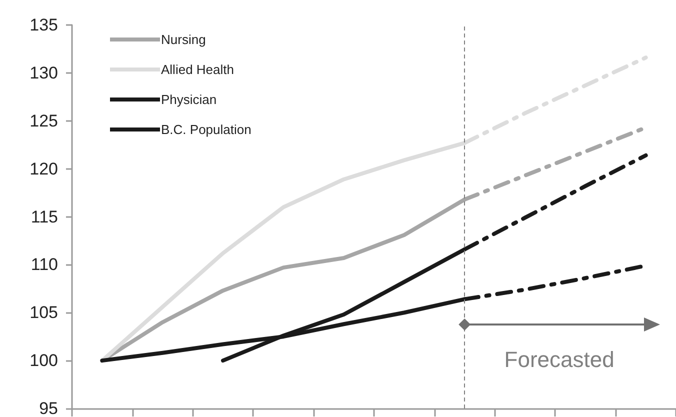 The height and width of the screenshot is (417, 676). Describe the element at coordinates (44, 360) in the screenshot. I see `y-tick-label: 100` at that location.